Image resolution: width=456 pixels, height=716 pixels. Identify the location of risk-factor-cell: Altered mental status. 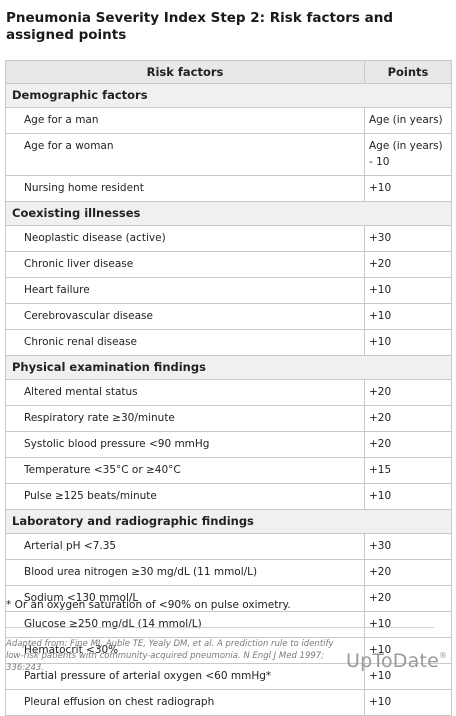
(185, 392).